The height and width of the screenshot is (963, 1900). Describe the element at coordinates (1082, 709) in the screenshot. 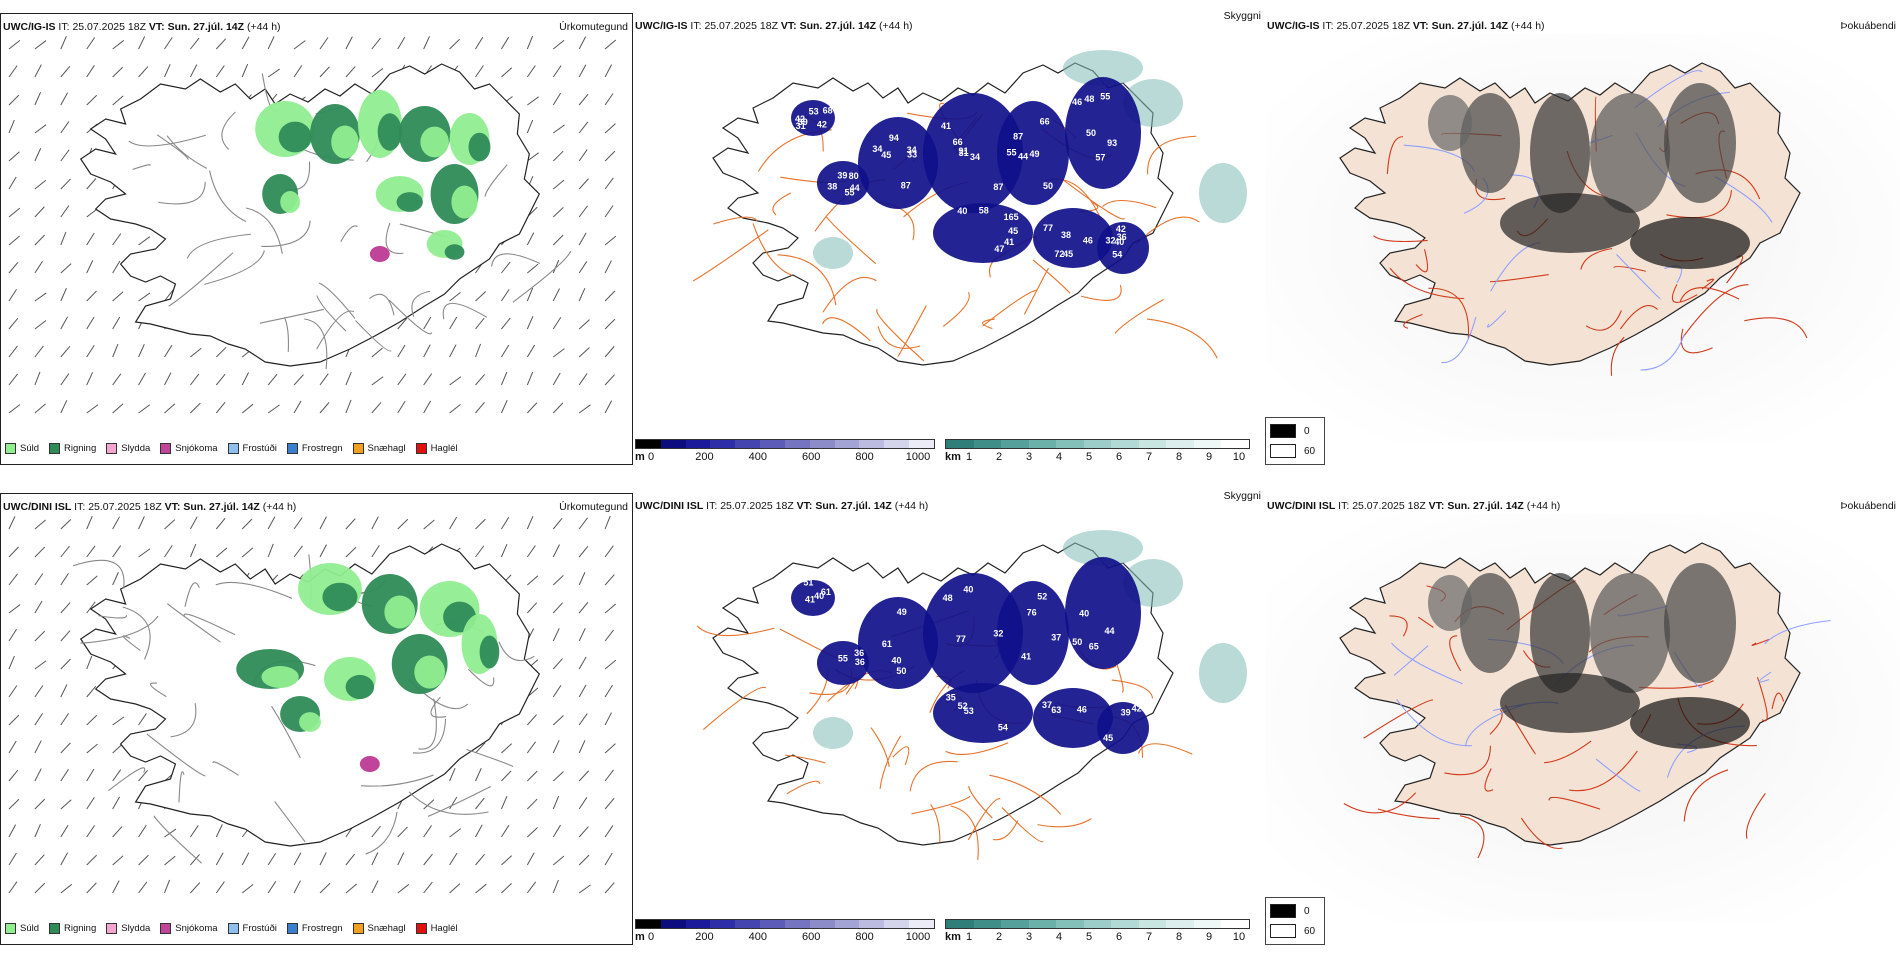

I see `ceiling-label: 46` at that location.